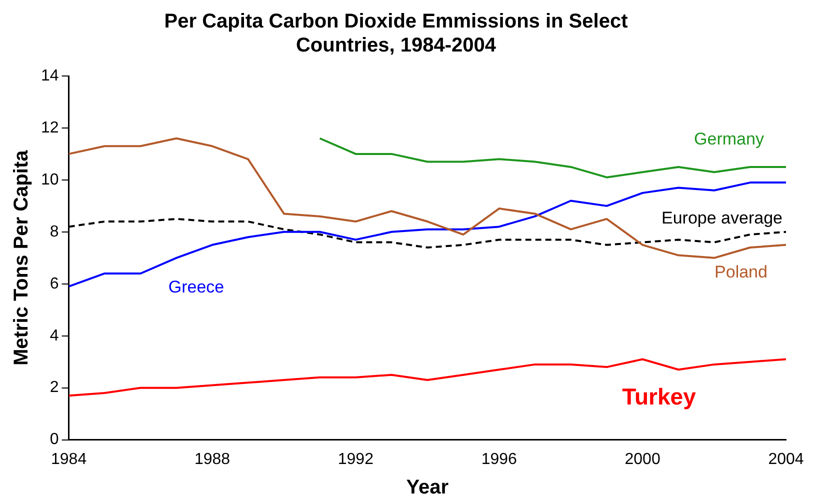 Image resolution: width=820 pixels, height=504 pixels. What do you see at coordinates (50, 179) in the screenshot?
I see `y-tick-label: 10` at bounding box center [50, 179].